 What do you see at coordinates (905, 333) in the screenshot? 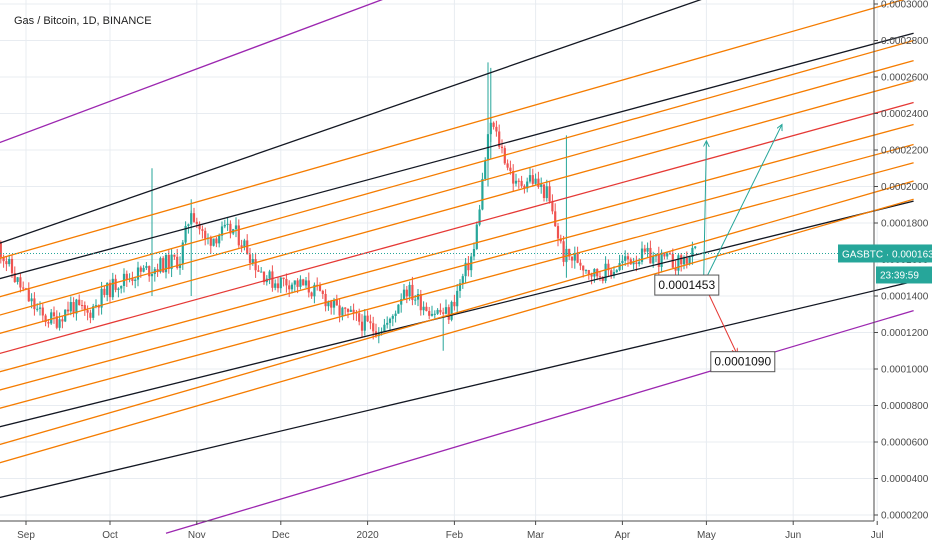
I see `y-tick-label: 0.0001200` at bounding box center [905, 333].